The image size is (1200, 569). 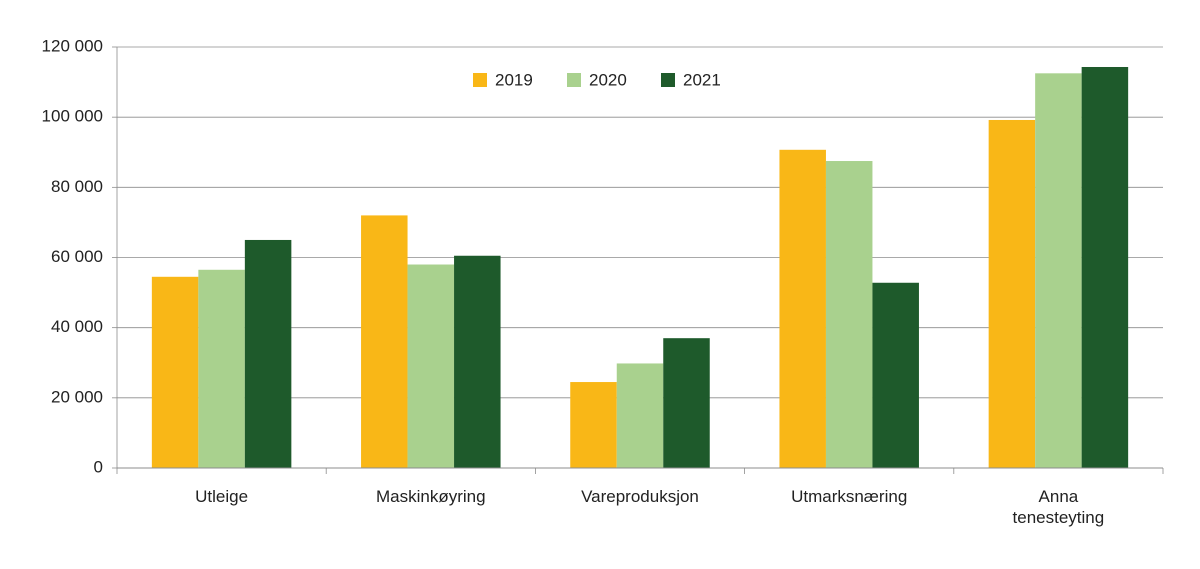 What do you see at coordinates (702, 79) in the screenshot?
I see `legend-label: 2021` at bounding box center [702, 79].